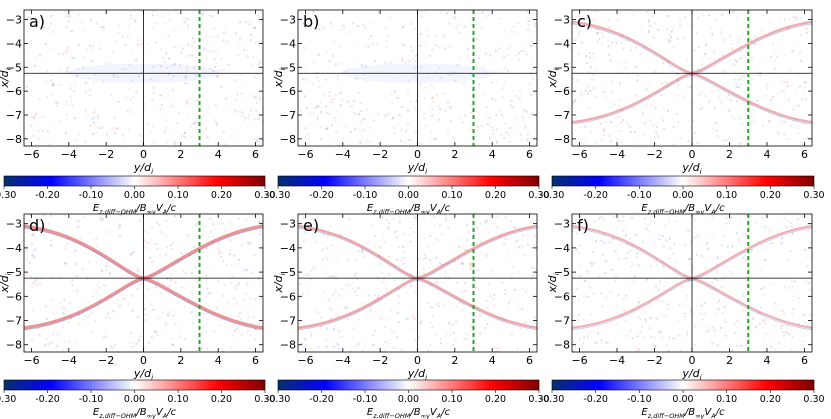 This screenshot has width=831, height=419. What do you see at coordinates (69, 360) in the screenshot?
I see `x-tick-label: −4` at bounding box center [69, 360].